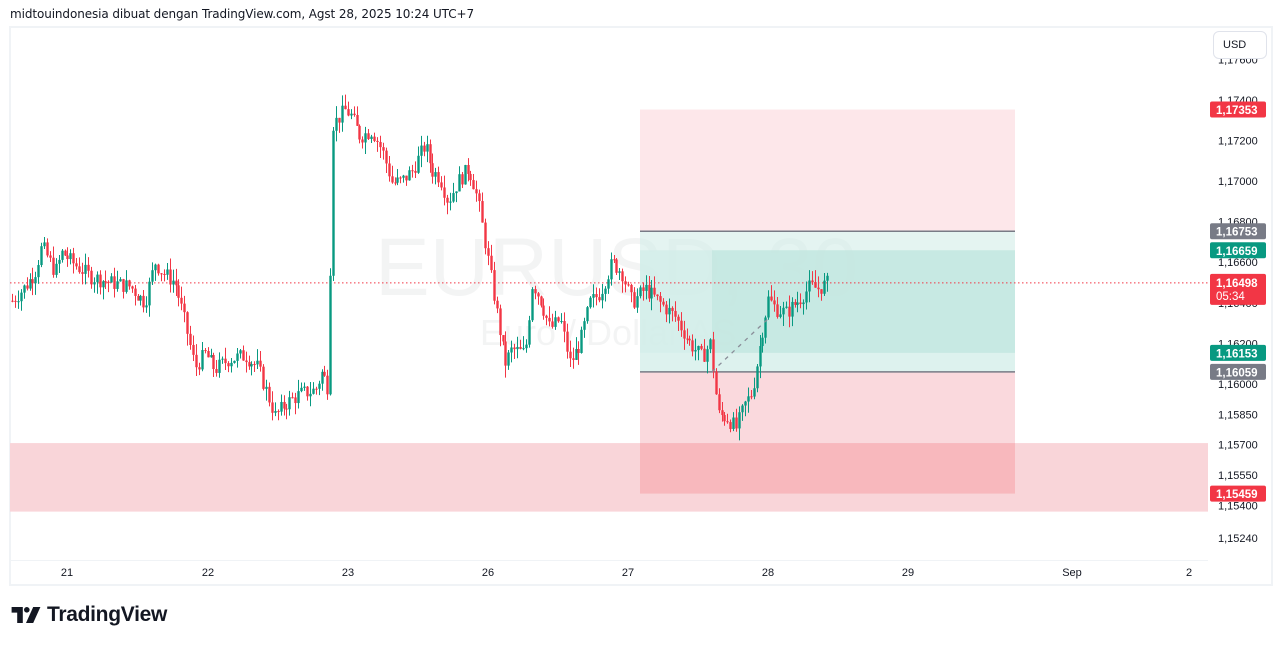  What do you see at coordinates (827, 170) in the screenshot?
I see `short-stop-zone` at bounding box center [827, 170].